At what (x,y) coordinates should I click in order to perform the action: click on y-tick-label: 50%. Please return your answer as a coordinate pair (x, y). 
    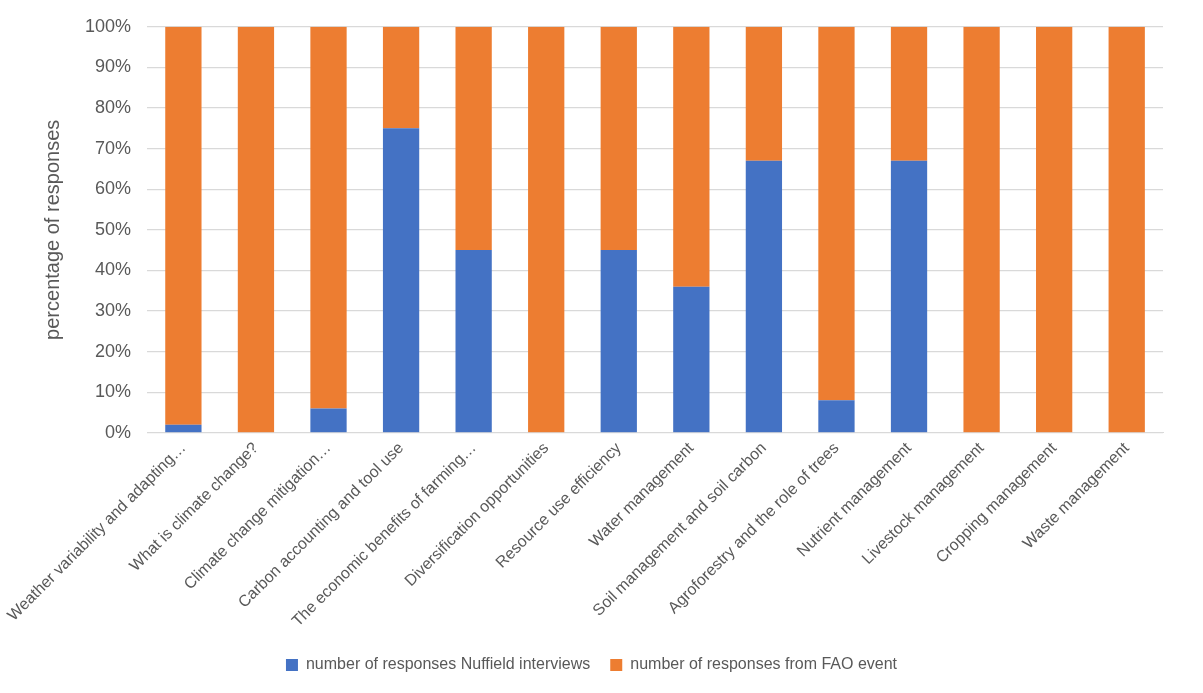
    Looking at the image, I should click on (113, 228).